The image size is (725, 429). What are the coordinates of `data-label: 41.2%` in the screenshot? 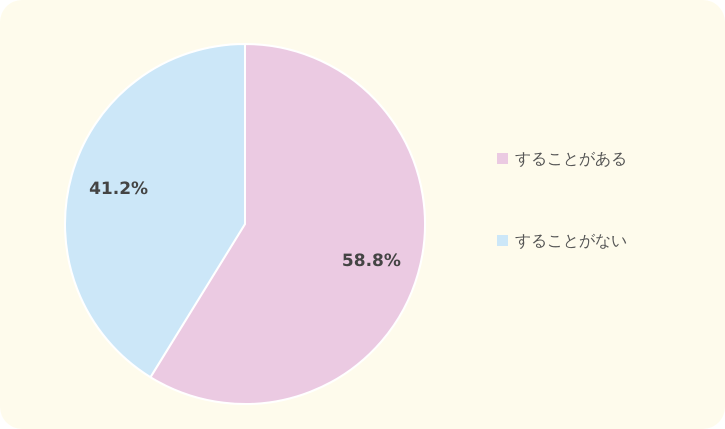 It's located at (118, 189).